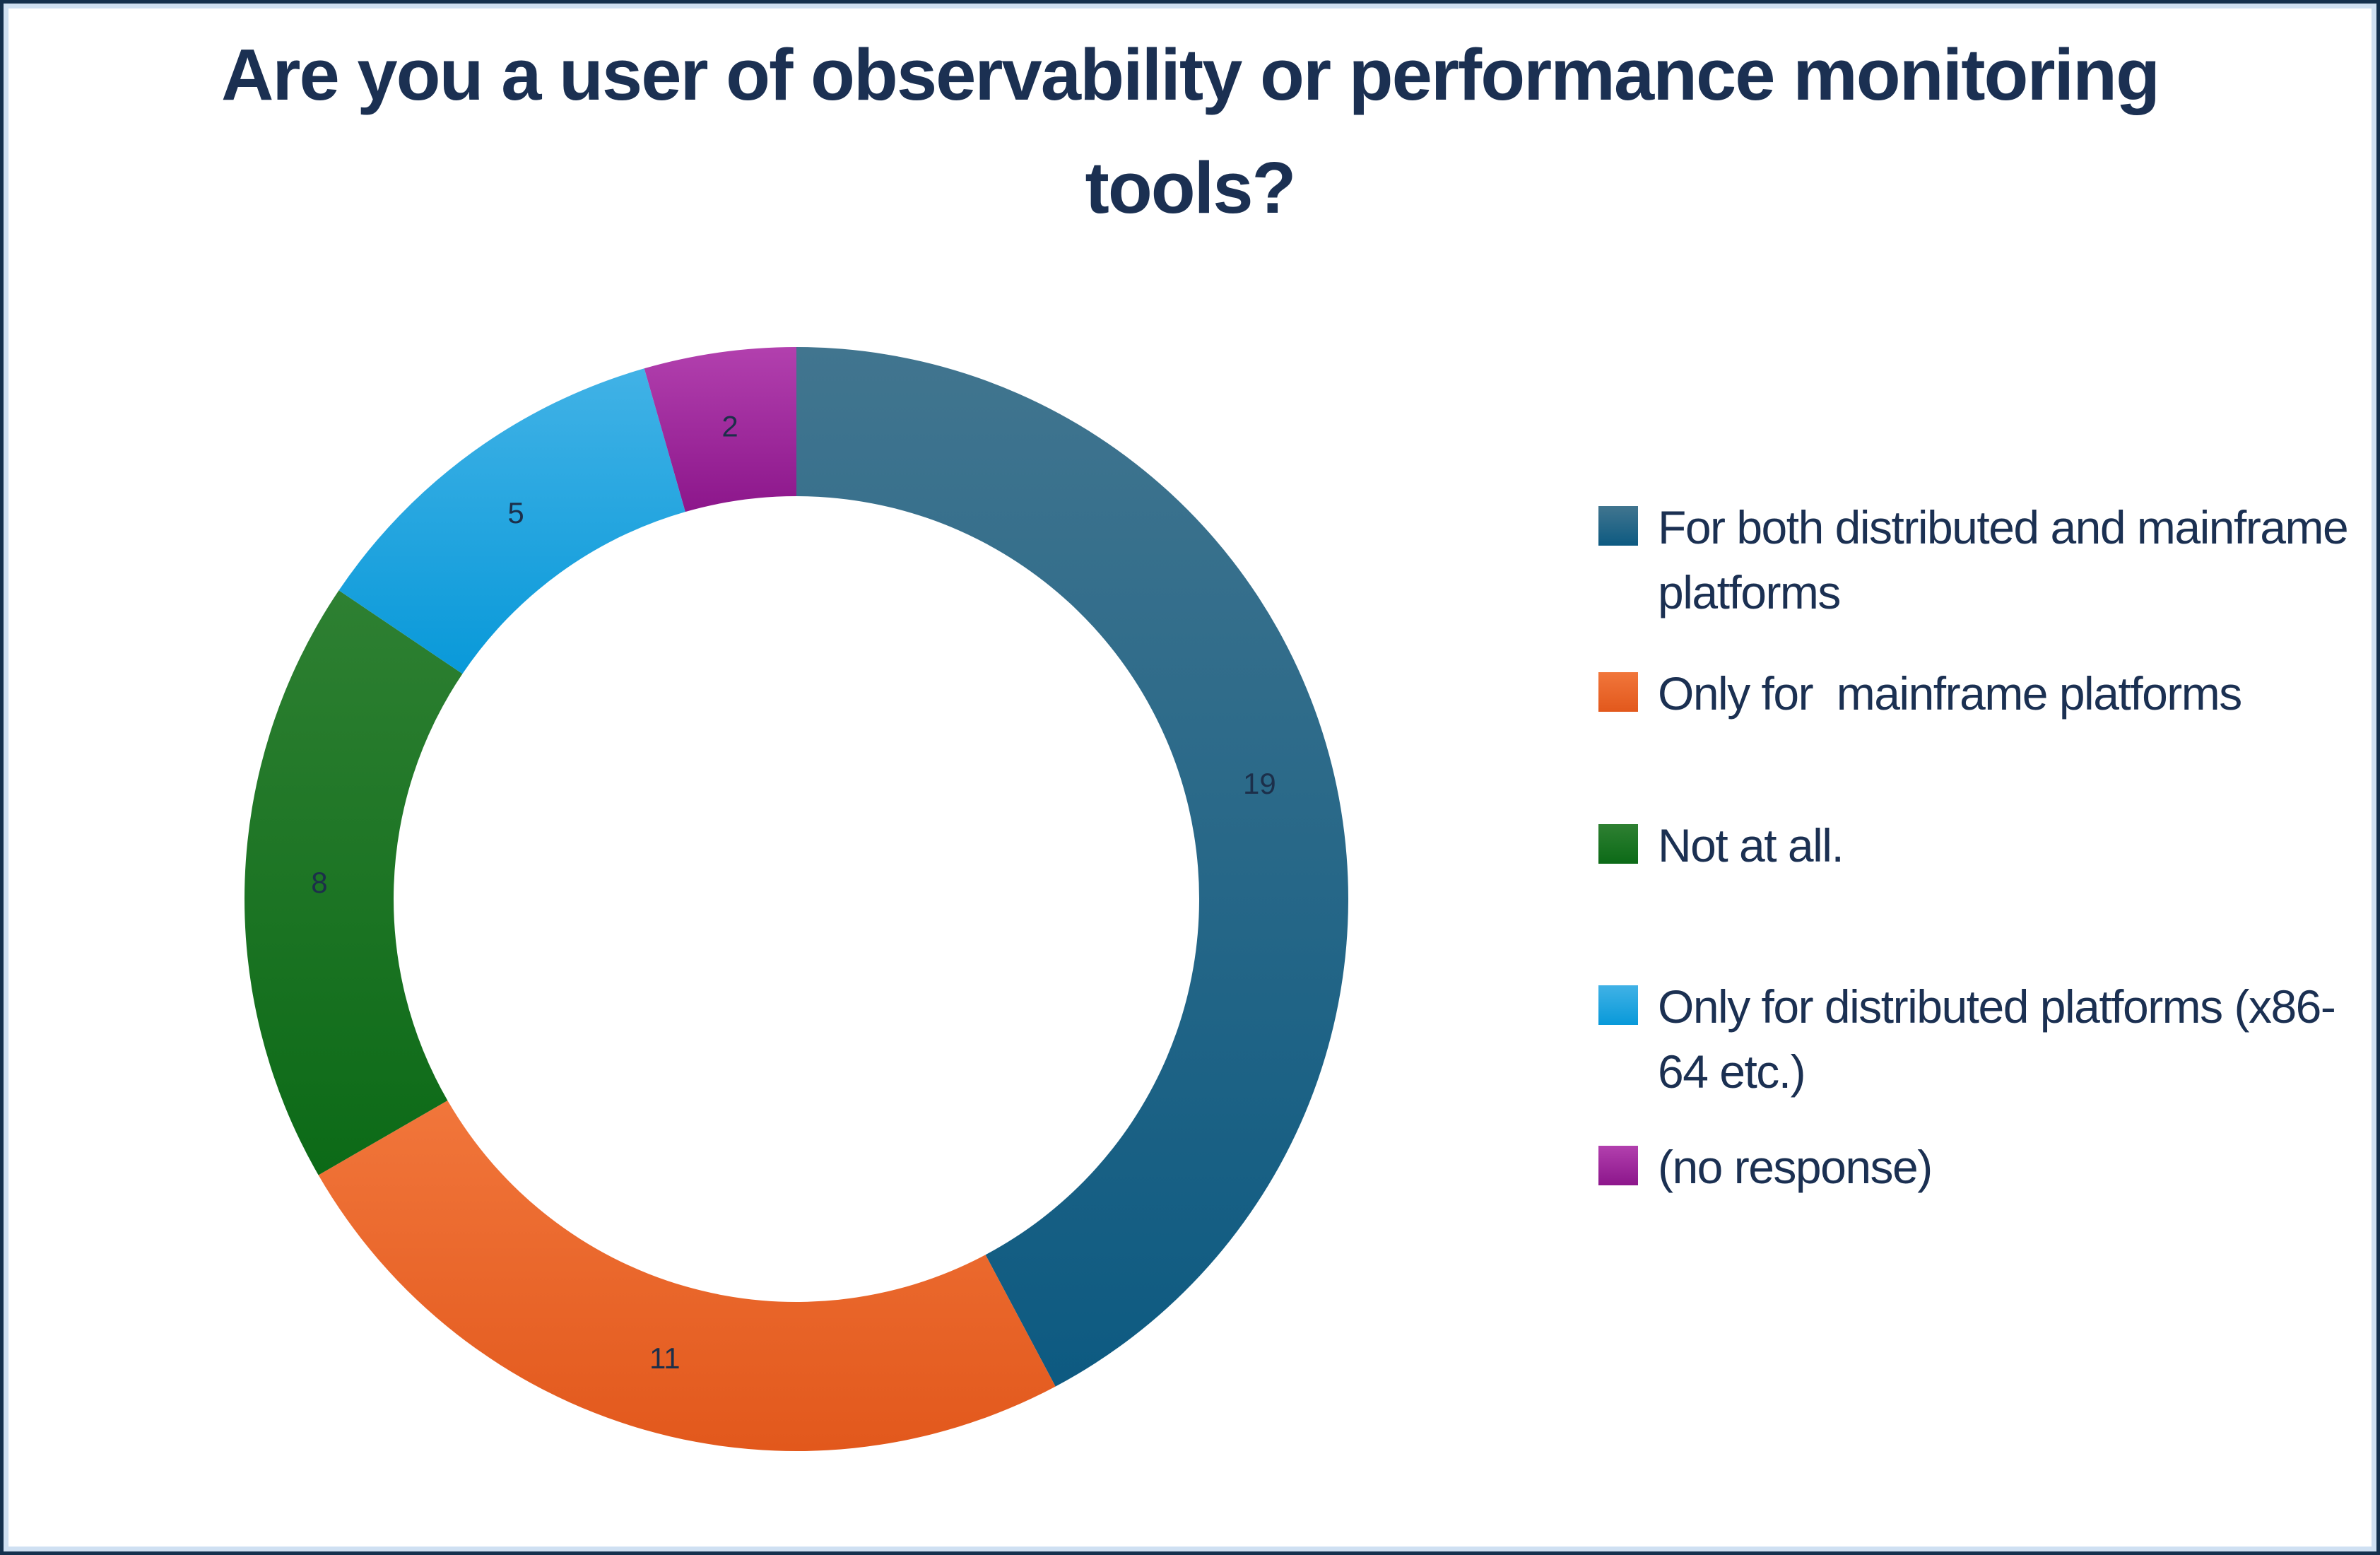 This screenshot has height=1555, width=2380. What do you see at coordinates (665, 1358) in the screenshot?
I see `slice-value-label: 11` at bounding box center [665, 1358].